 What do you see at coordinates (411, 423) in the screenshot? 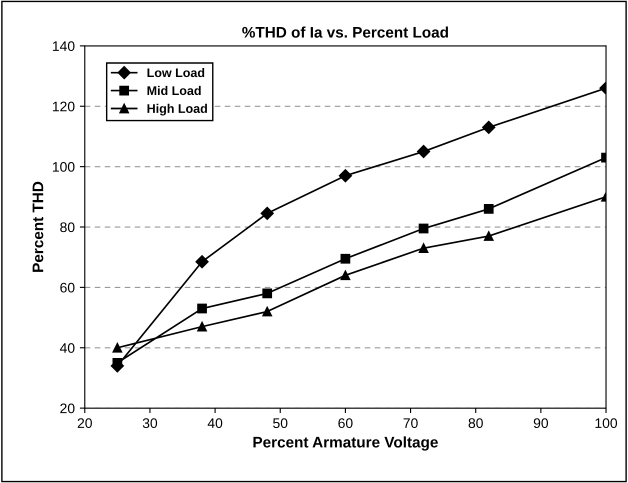
I see `x-tick-label: 70` at bounding box center [411, 423].